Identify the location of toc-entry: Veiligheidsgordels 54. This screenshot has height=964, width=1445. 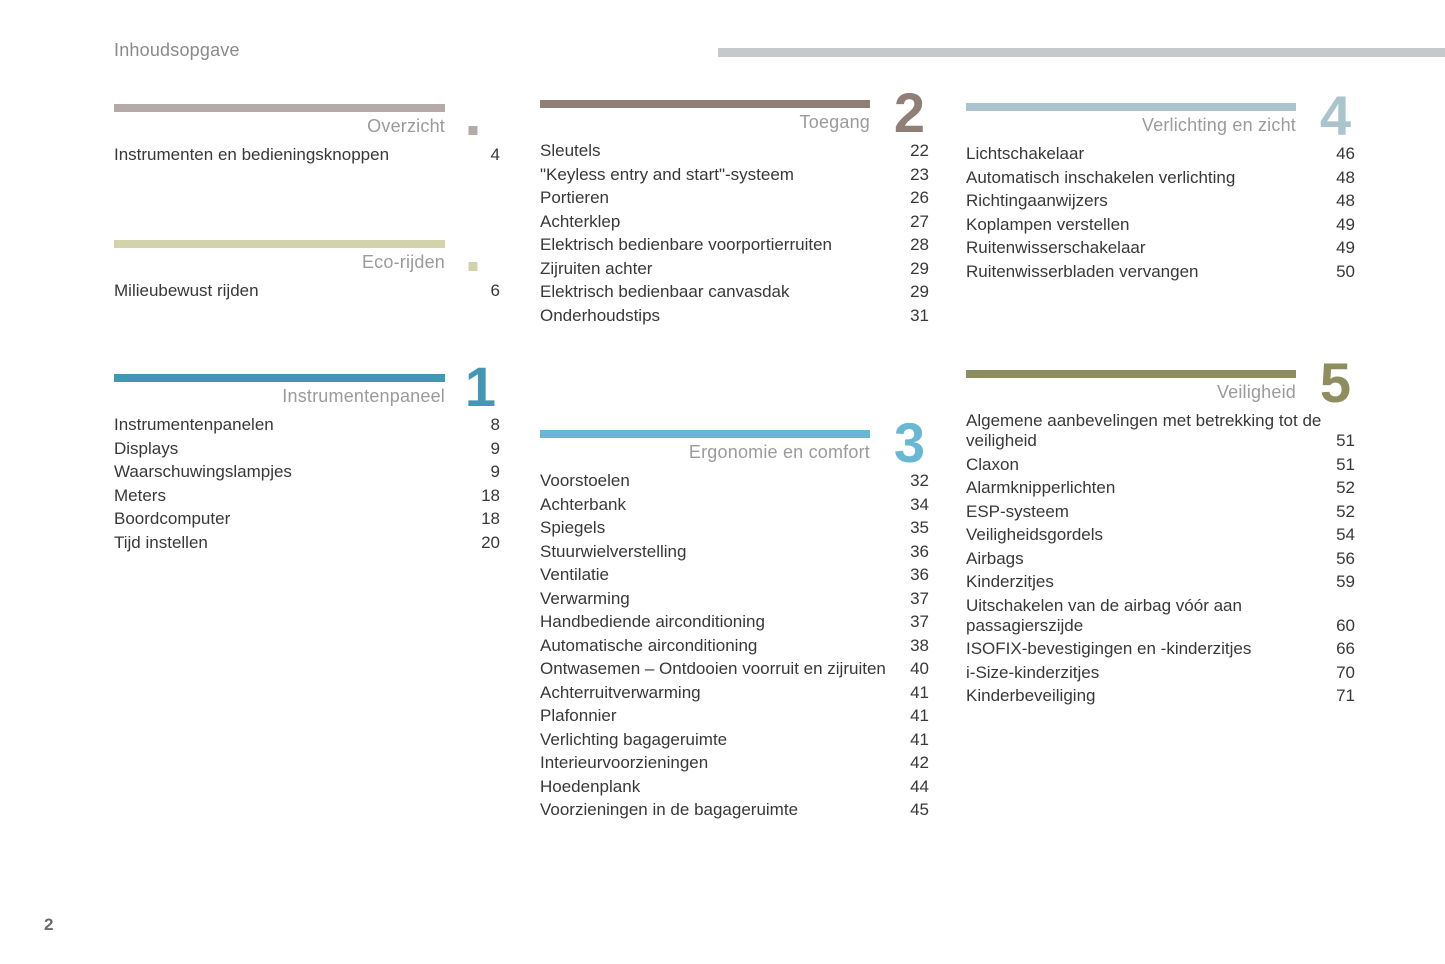
(1160, 535).